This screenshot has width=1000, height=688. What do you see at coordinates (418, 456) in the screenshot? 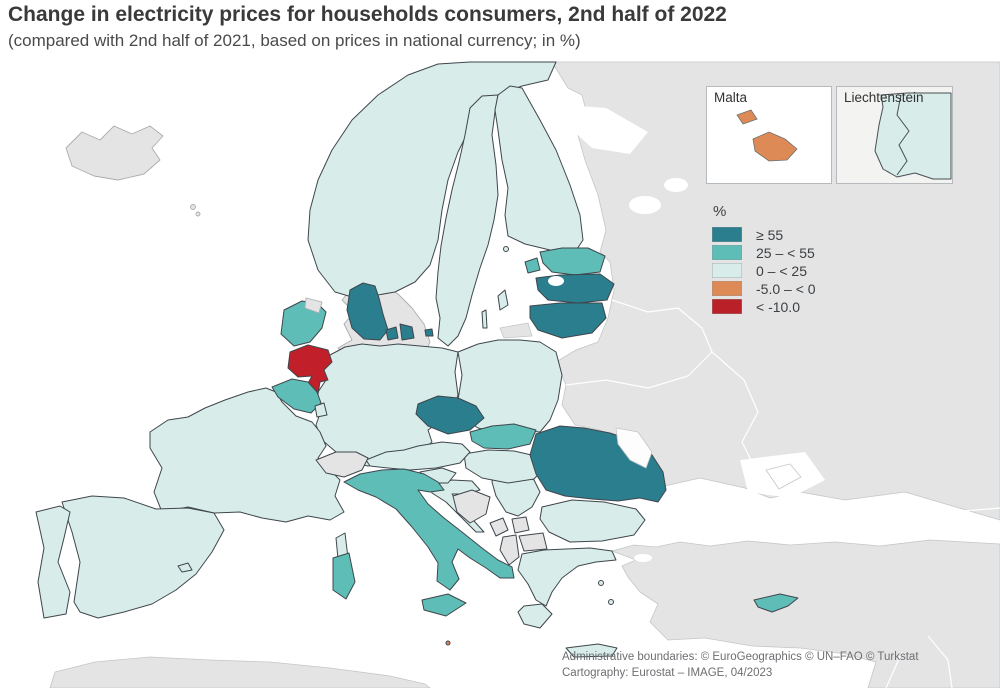
I see `country-austria` at bounding box center [418, 456].